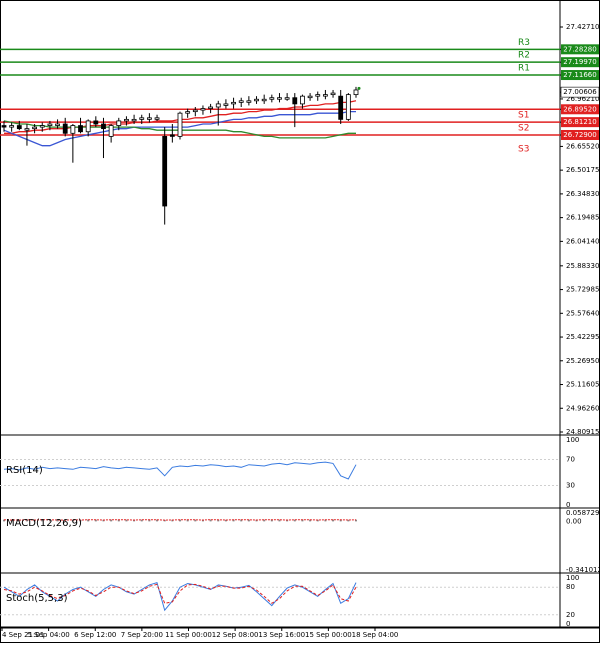 The width and height of the screenshot is (600, 647). What do you see at coordinates (582, 290) in the screenshot?
I see `main-y-tick-label: 25.72985` at bounding box center [582, 290].